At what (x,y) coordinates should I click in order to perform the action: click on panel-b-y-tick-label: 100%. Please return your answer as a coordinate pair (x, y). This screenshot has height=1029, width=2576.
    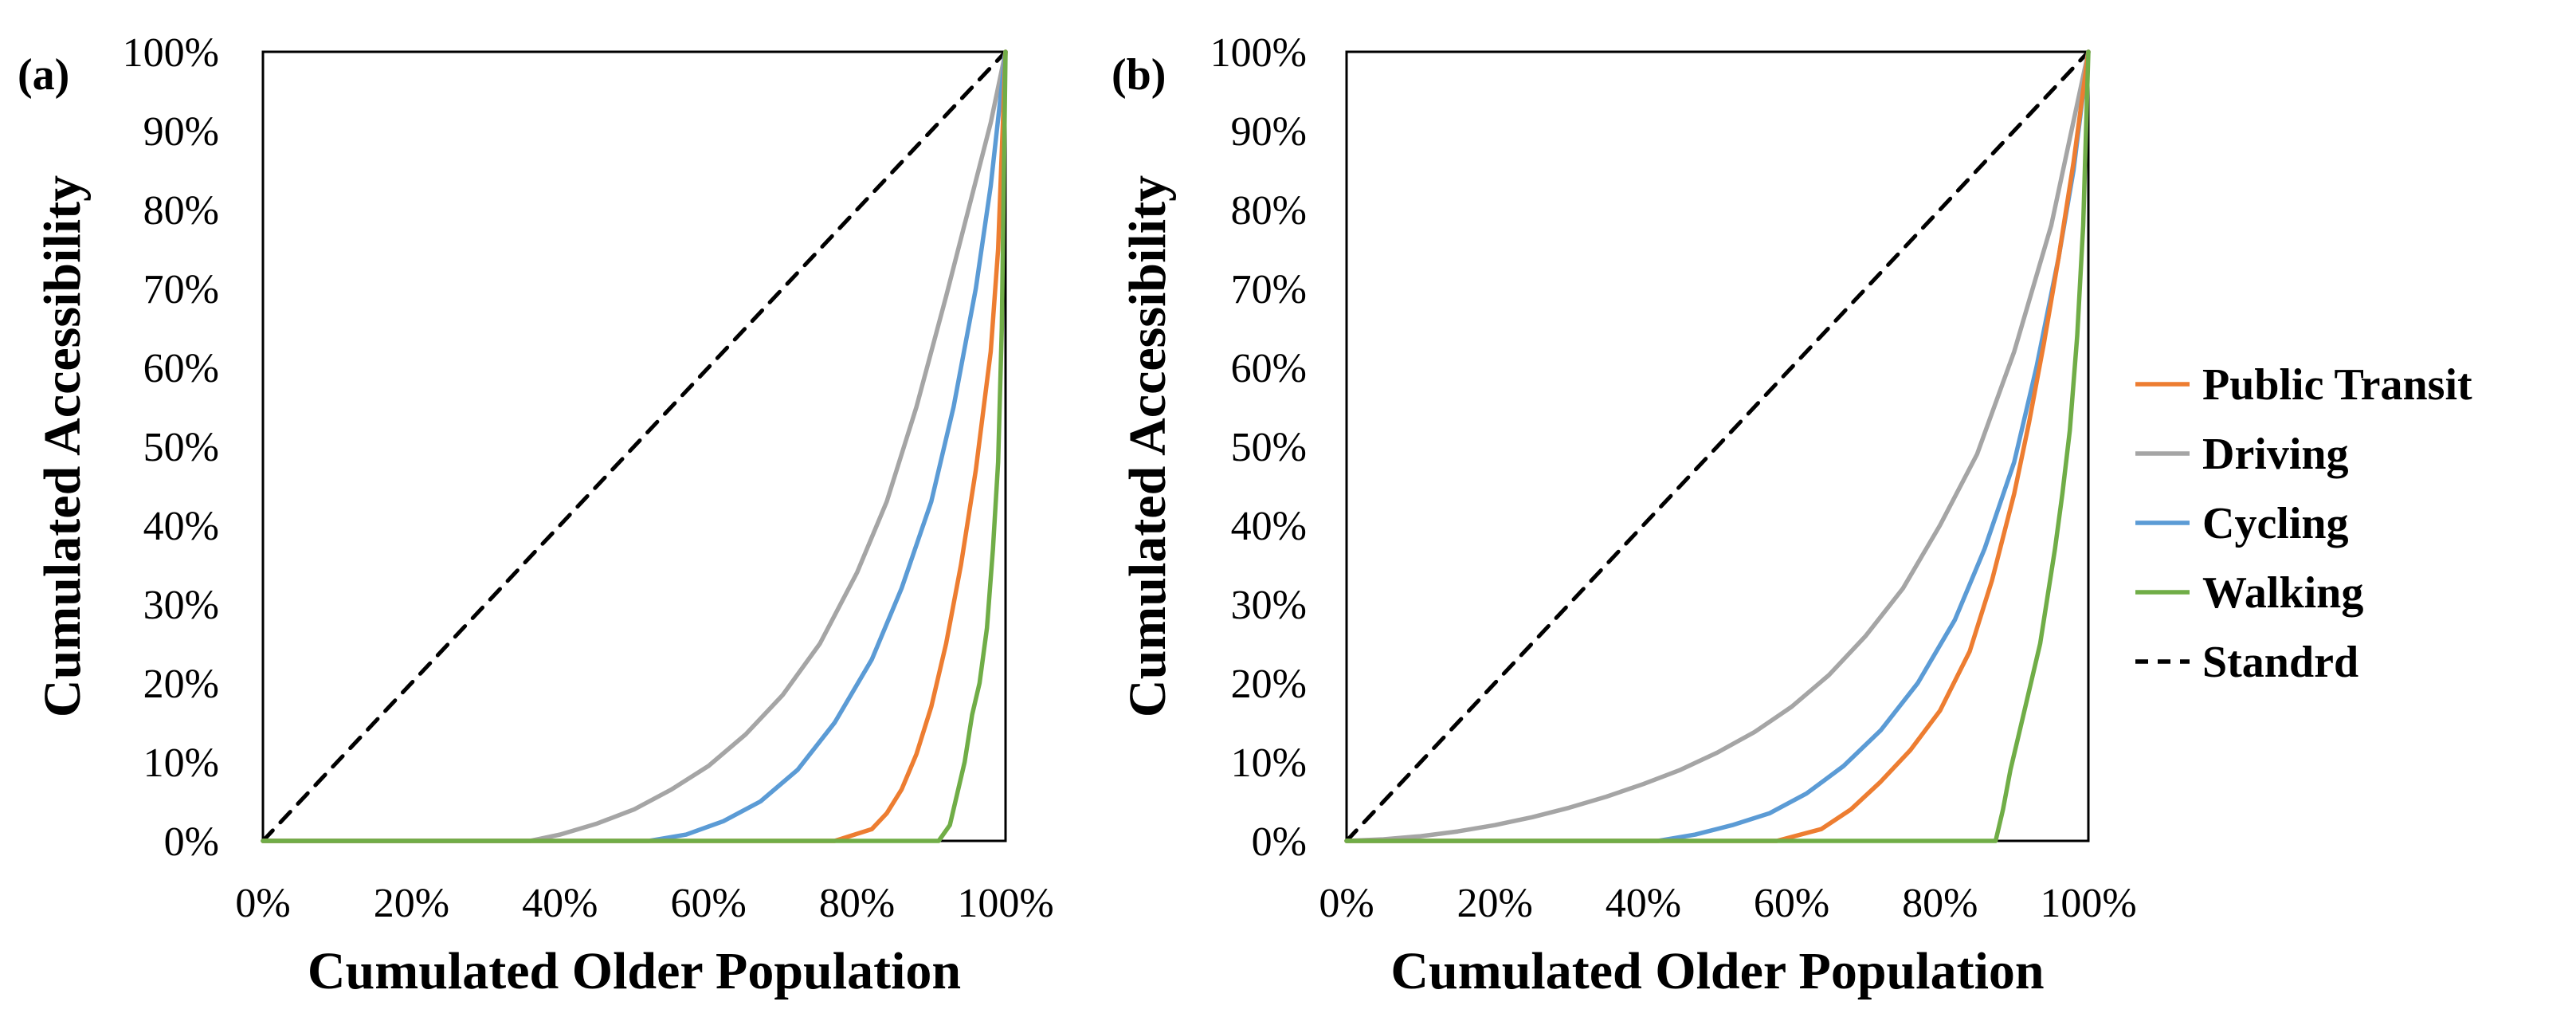
    Looking at the image, I should click on (1258, 53).